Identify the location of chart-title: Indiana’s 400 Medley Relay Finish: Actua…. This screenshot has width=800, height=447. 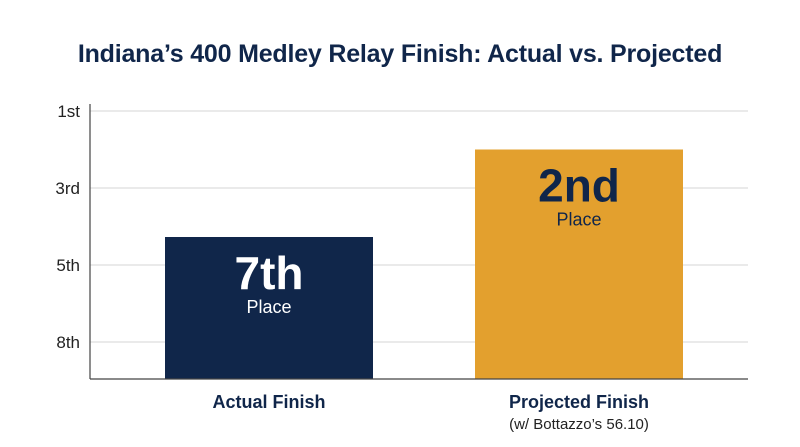
(400, 54).